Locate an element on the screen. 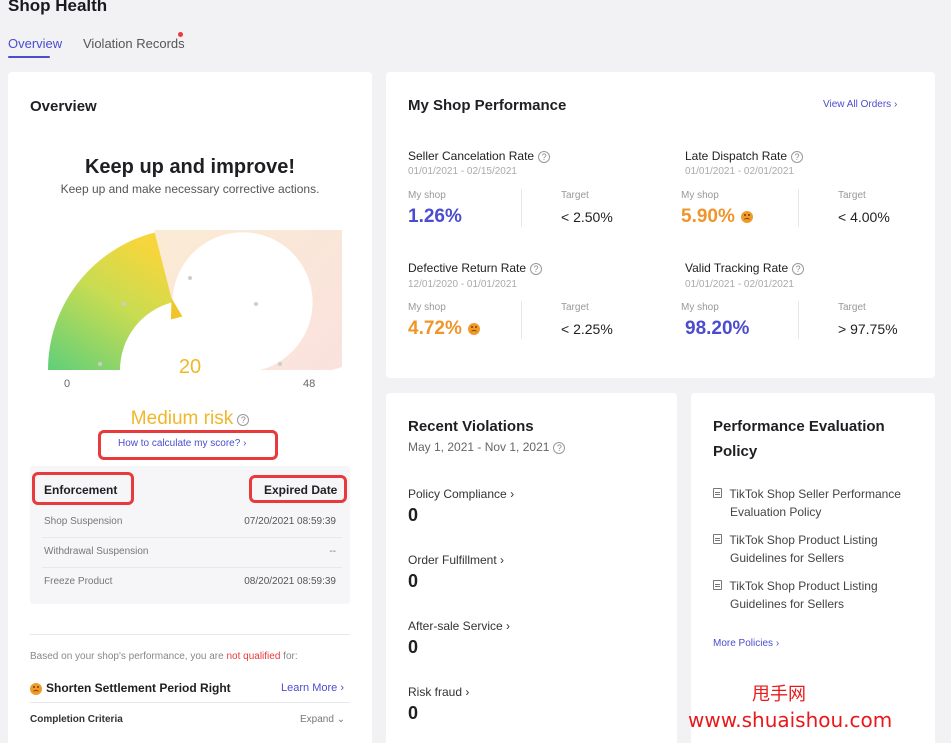 The image size is (951, 743). violation-category: Policy Compliance › is located at coordinates (461, 494).